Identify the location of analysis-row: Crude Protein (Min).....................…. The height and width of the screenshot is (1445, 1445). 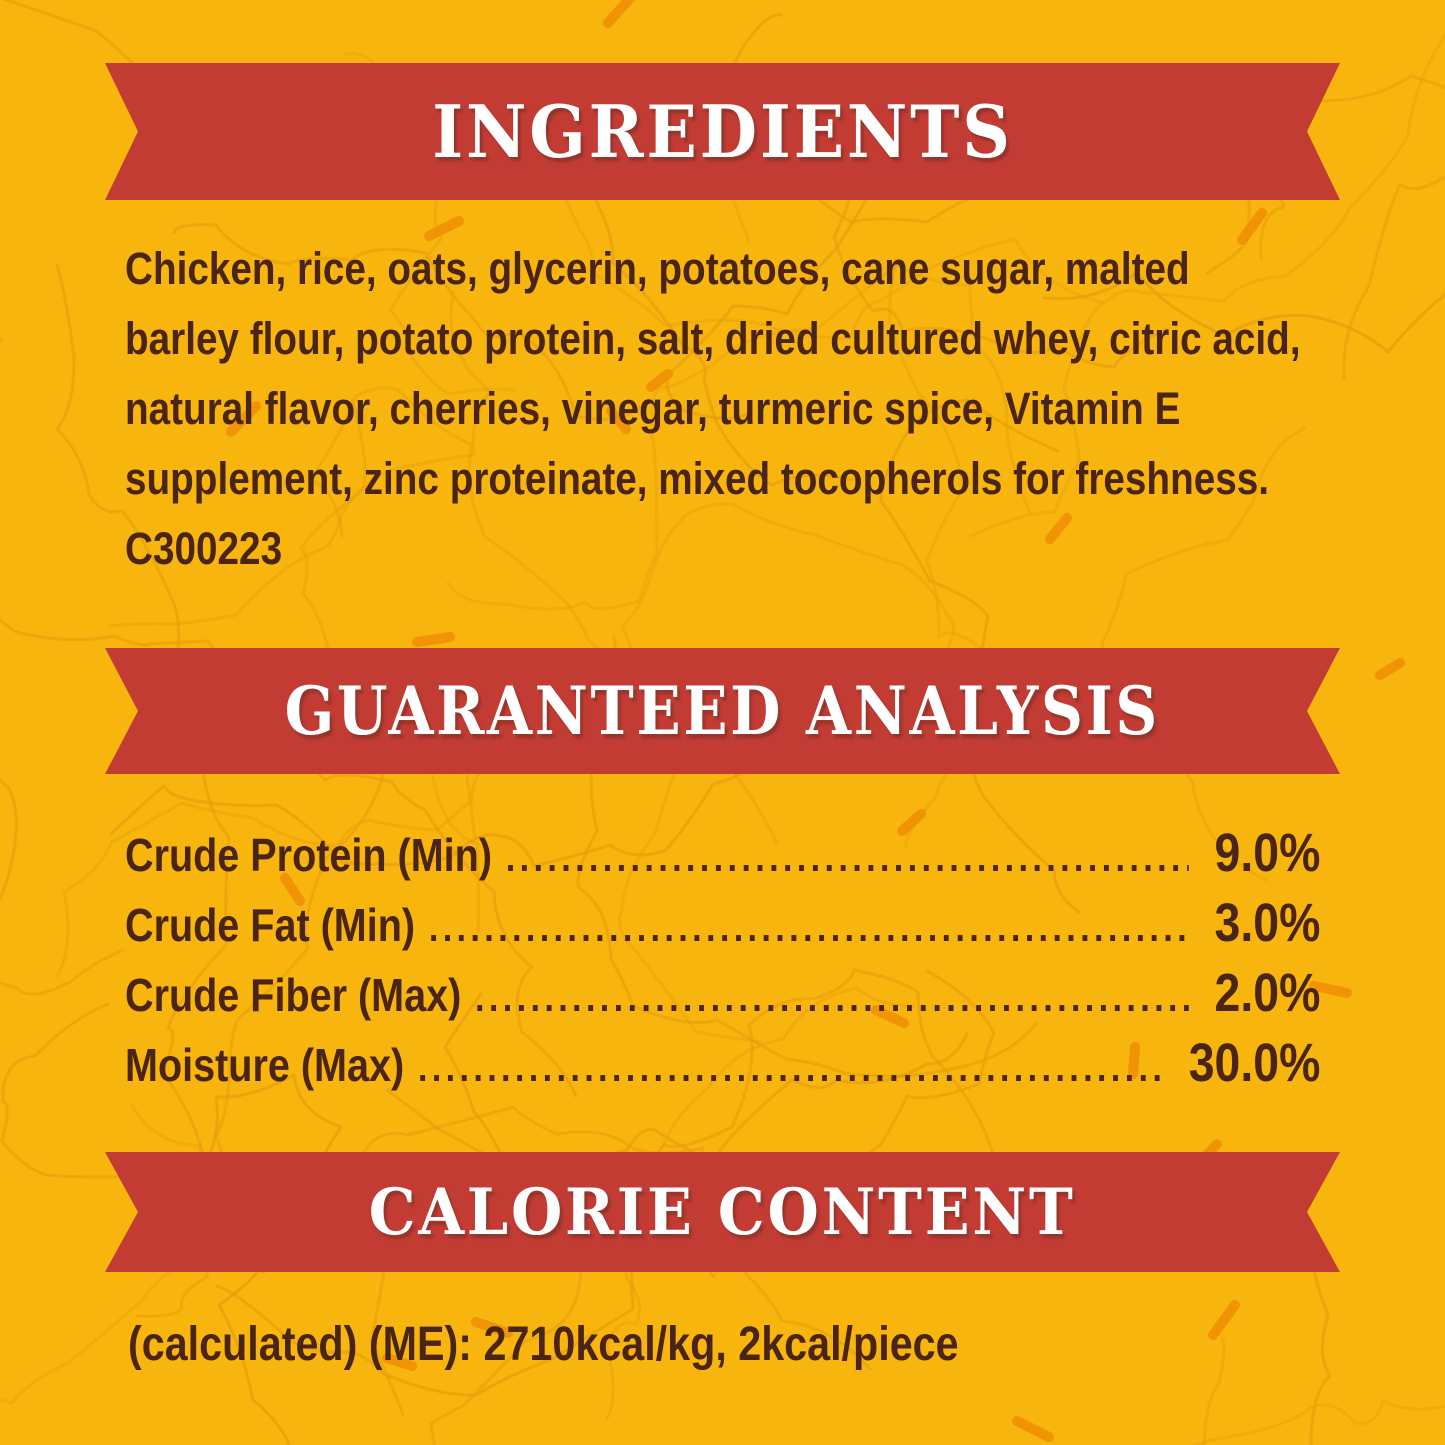
(722, 857).